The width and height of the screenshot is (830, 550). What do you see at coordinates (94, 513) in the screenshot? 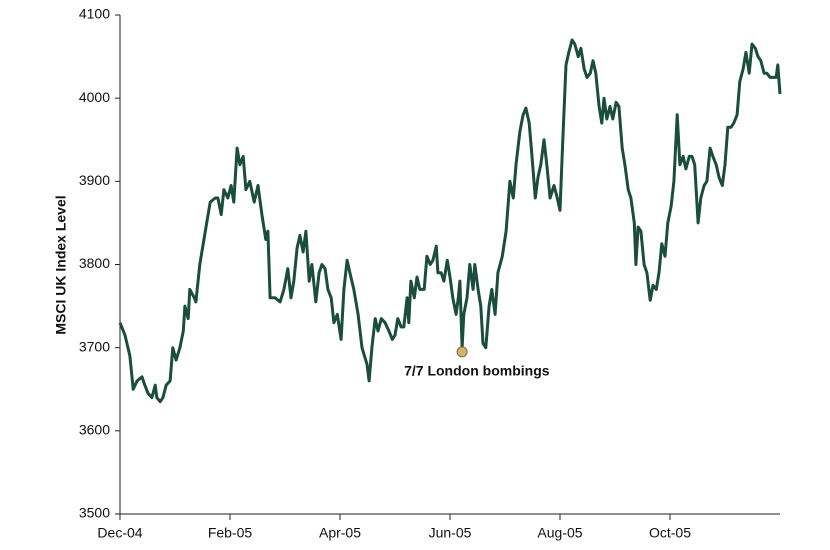
I see `y-tick-label: 3500` at bounding box center [94, 513].